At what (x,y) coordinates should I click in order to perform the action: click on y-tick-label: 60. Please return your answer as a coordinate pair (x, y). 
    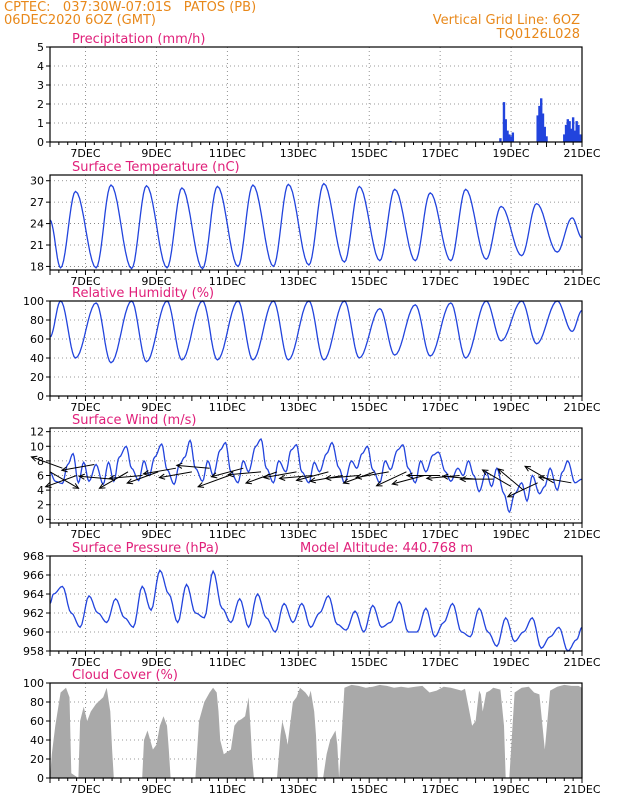
    Looking at the image, I should click on (37, 721).